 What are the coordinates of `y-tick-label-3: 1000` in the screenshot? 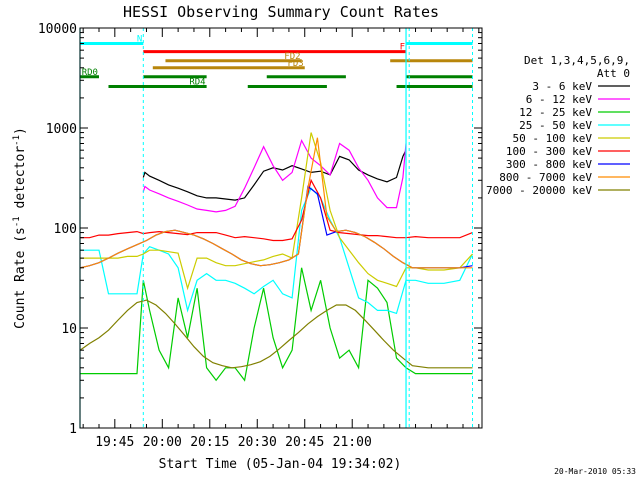 It's located at (61, 129).